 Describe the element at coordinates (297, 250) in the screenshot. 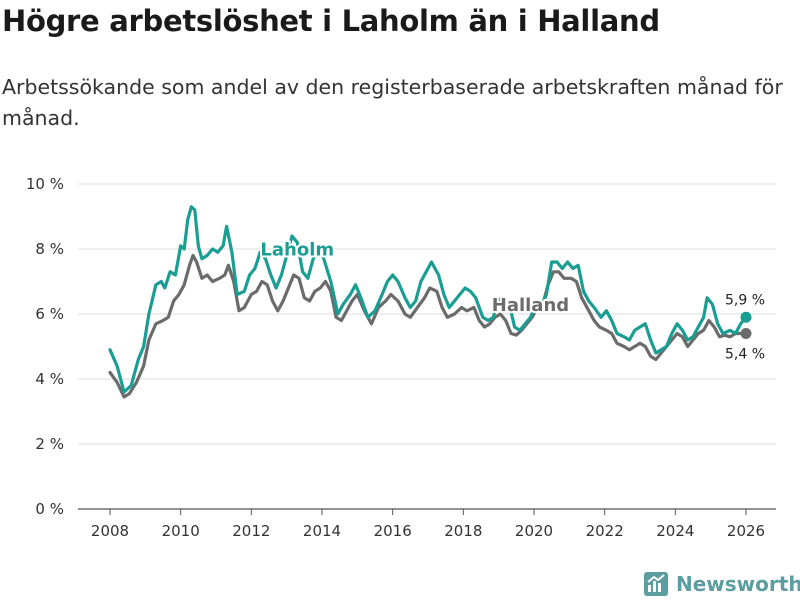

I see `series-label-laholm: Laholm` at that location.